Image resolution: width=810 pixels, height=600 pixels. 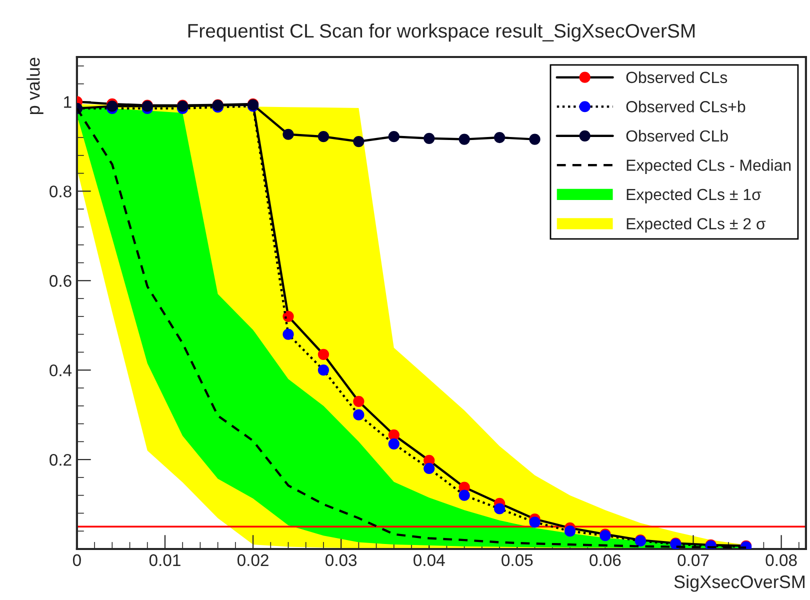 What do you see at coordinates (517, 560) in the screenshot?
I see `x-tick-label: 0.05` at bounding box center [517, 560].